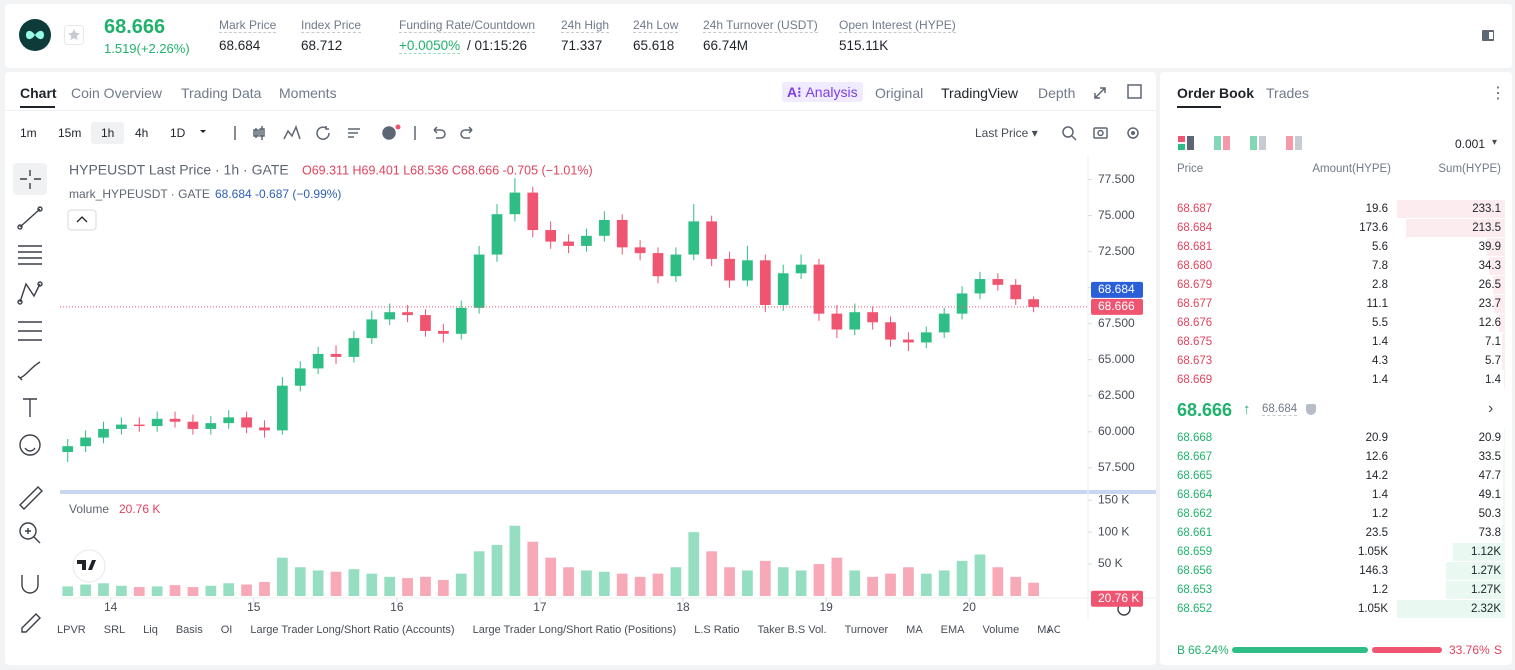 The width and height of the screenshot is (1515, 670). I want to click on chart-view: Depth, so click(1057, 93).